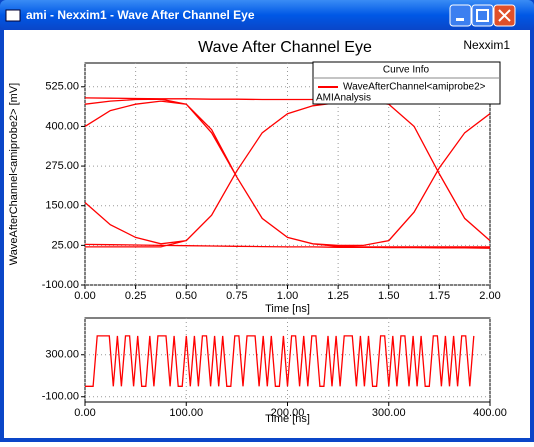 Image resolution: width=534 pixels, height=447 pixels. I want to click on legend-title: Curve Info, so click(406, 70).